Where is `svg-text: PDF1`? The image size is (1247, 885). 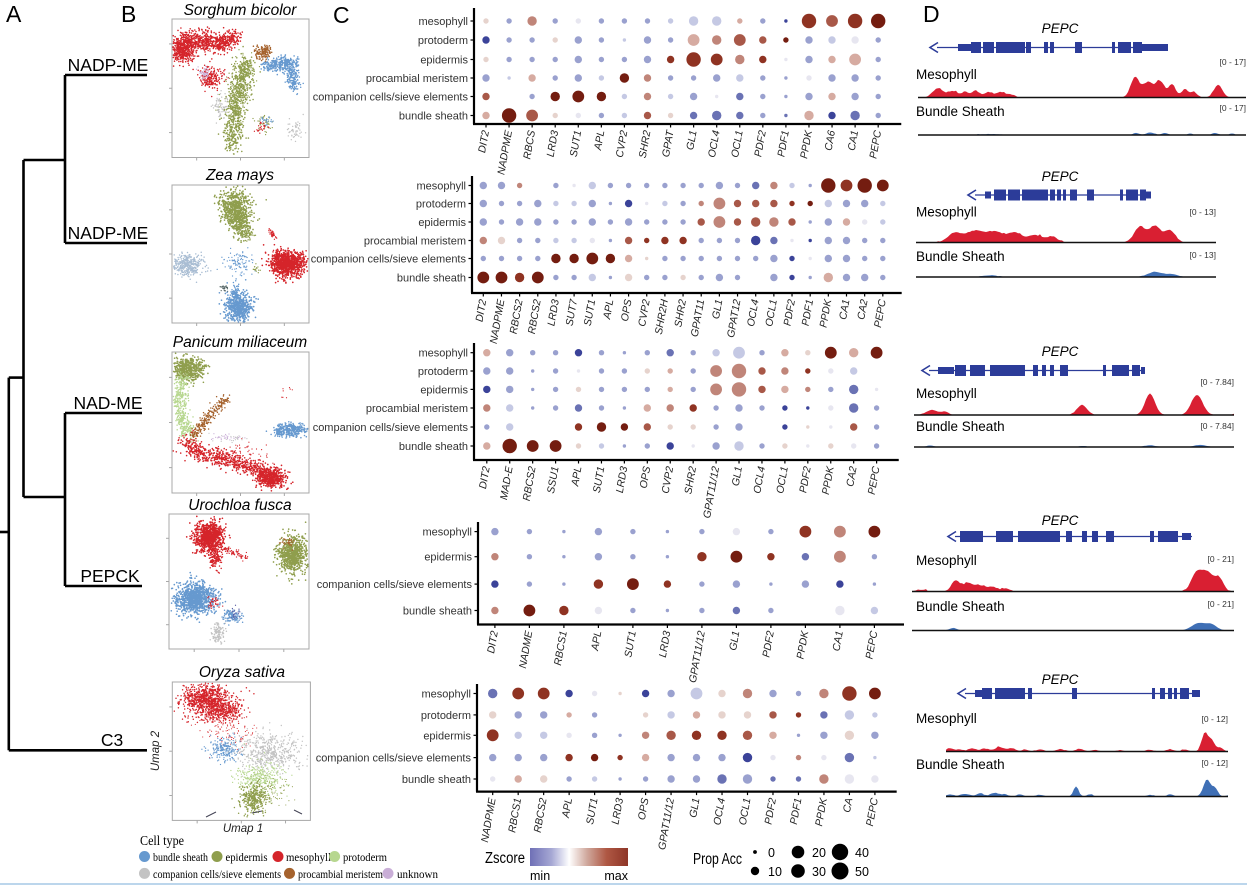 svg-text: PDF1 is located at coordinates (796, 811).